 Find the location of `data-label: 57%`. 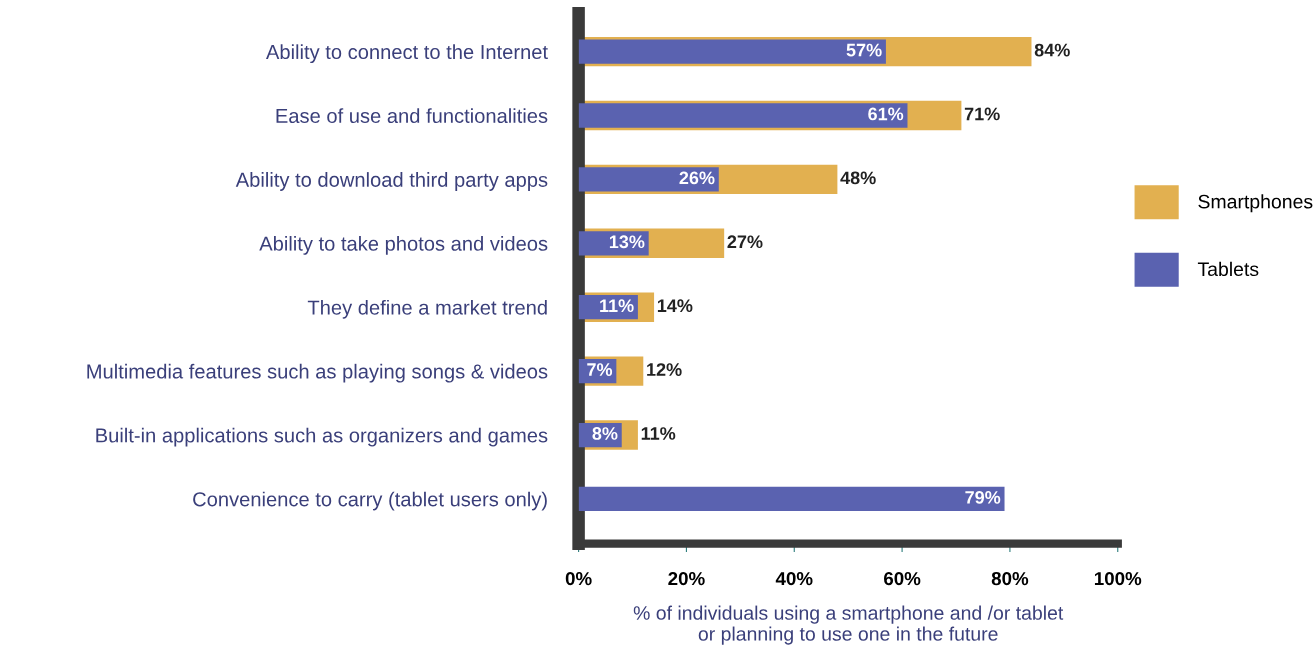

data-label: 57% is located at coordinates (864, 50).